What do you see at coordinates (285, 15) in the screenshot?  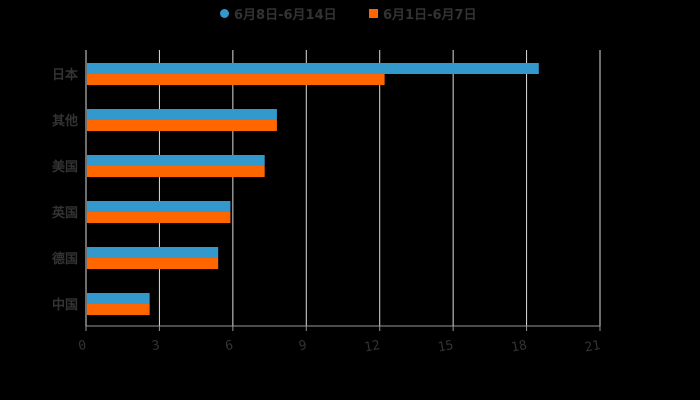 I see `legend-label: 6月8日-6月14日` at bounding box center [285, 15].